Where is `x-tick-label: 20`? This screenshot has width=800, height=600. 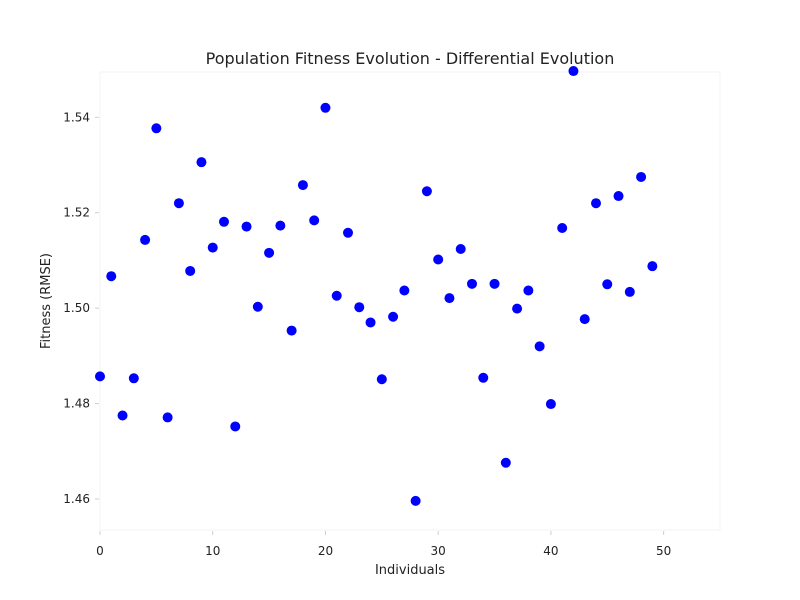
x-tick-label: 20 is located at coordinates (325, 551).